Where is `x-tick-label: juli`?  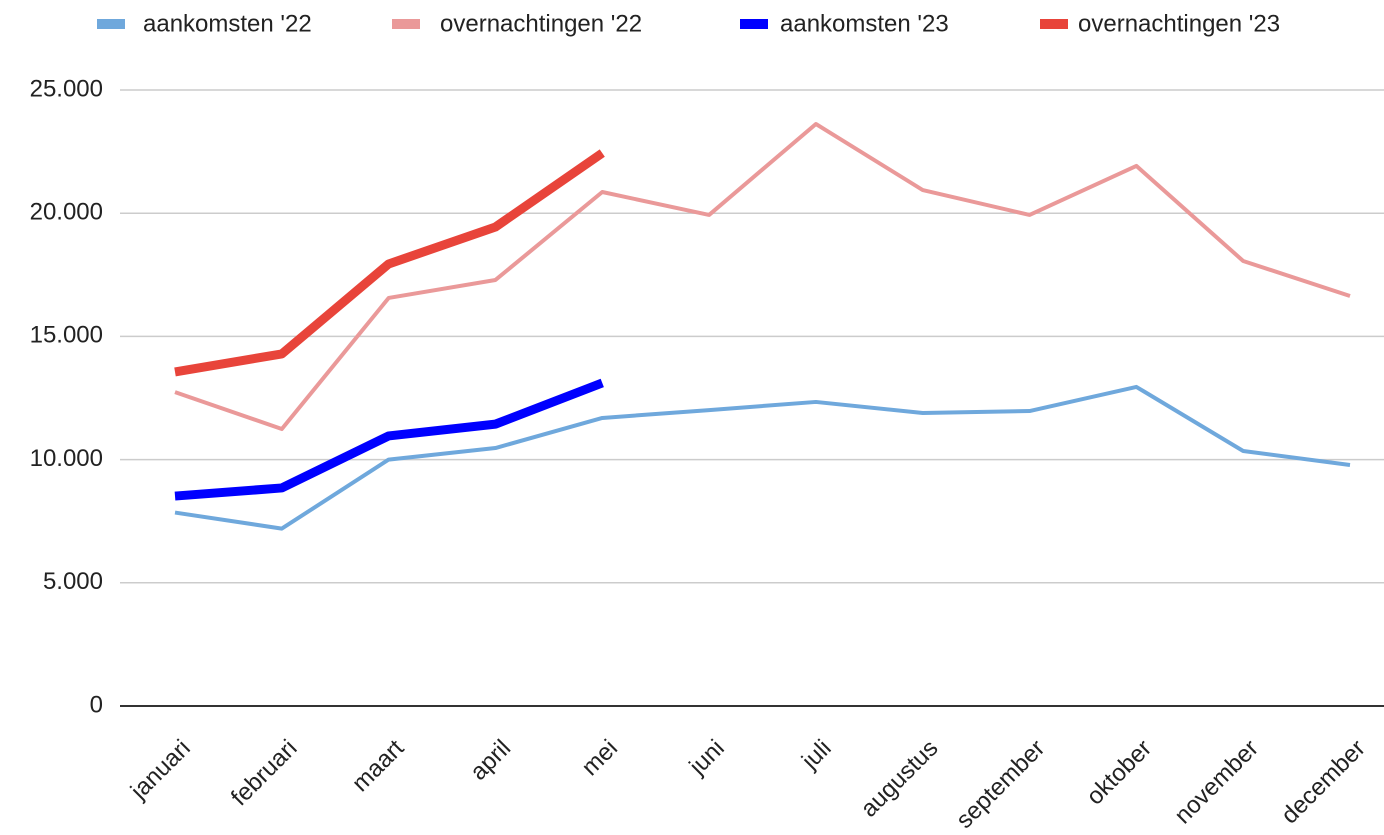 x-tick-label: juli is located at coordinates (816, 755).